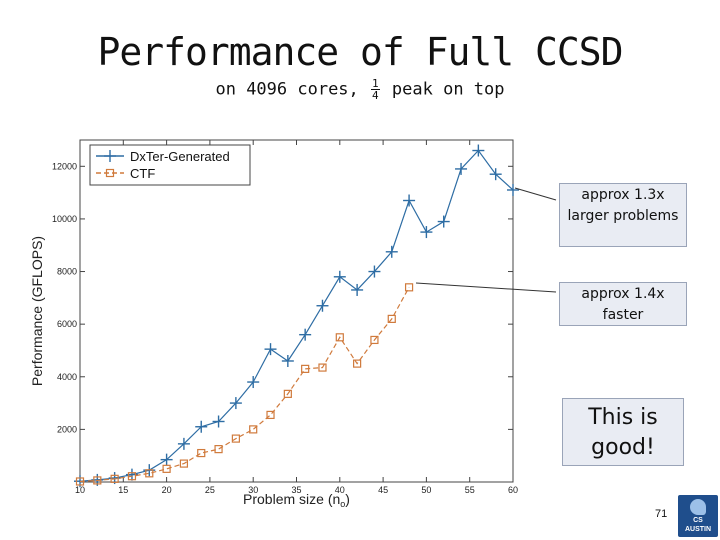 This screenshot has width=720, height=540. I want to click on y-tick-label: 12000, so click(64, 166).